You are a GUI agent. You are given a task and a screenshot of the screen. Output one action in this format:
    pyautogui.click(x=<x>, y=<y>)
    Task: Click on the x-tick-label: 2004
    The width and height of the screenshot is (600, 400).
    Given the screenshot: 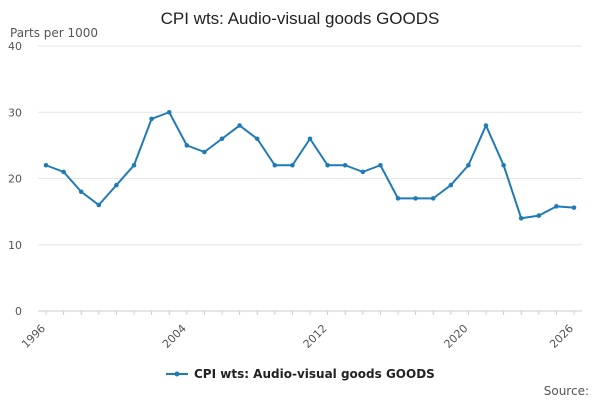 What is the action you would take?
    pyautogui.click(x=174, y=336)
    